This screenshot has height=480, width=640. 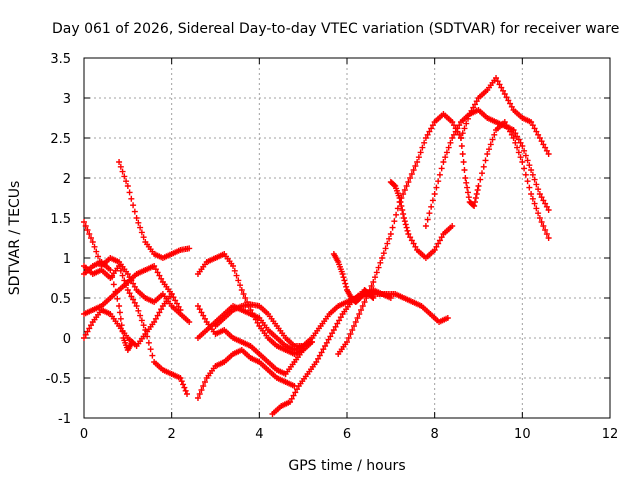 What do you see at coordinates (84, 434) in the screenshot?
I see `x-tick-label: 0` at bounding box center [84, 434].